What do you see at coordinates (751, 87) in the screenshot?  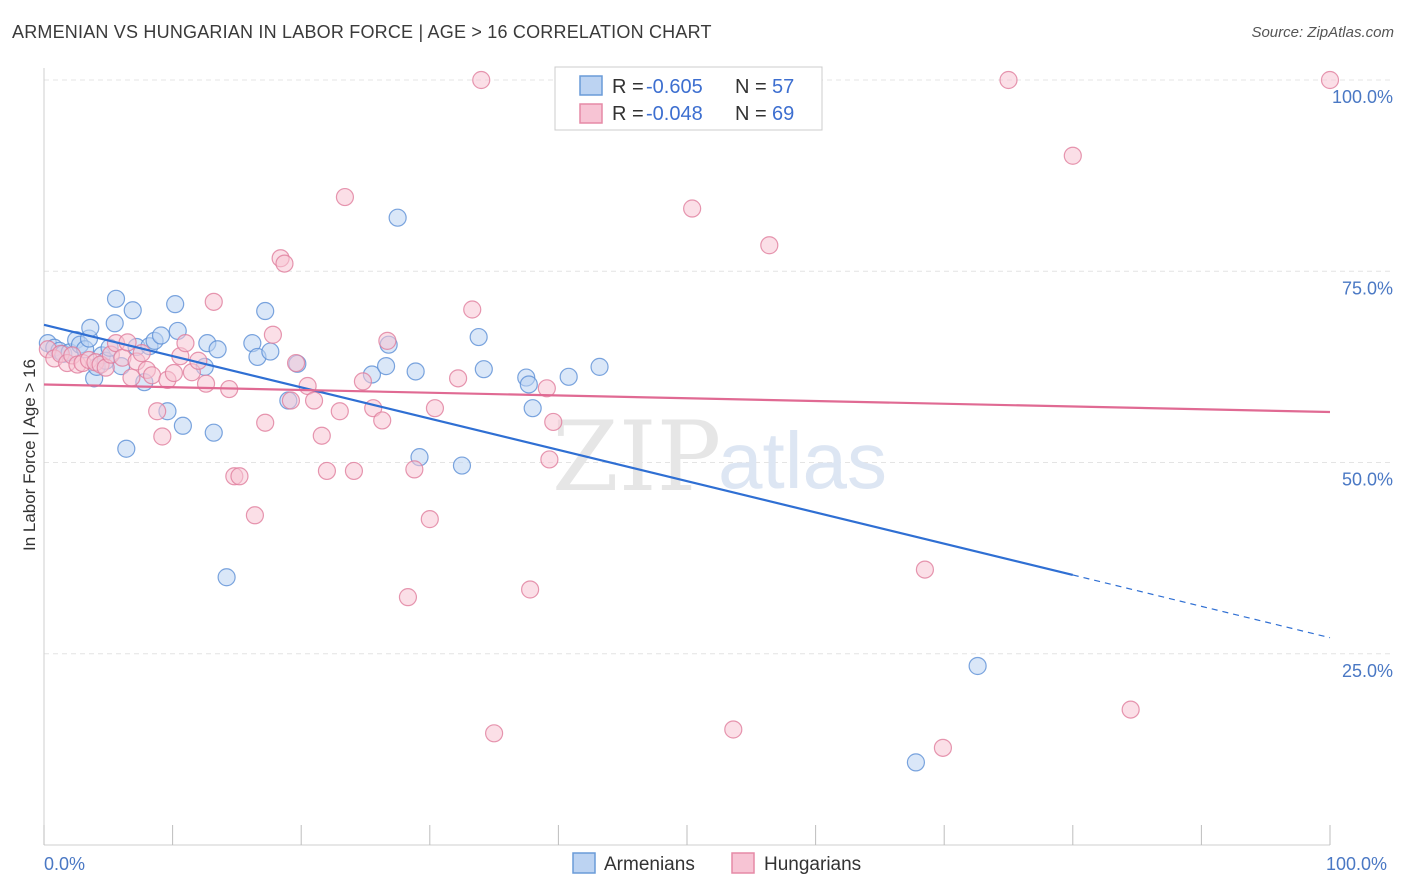 I see `legend-armenians-n-label: N =` at bounding box center [751, 87].